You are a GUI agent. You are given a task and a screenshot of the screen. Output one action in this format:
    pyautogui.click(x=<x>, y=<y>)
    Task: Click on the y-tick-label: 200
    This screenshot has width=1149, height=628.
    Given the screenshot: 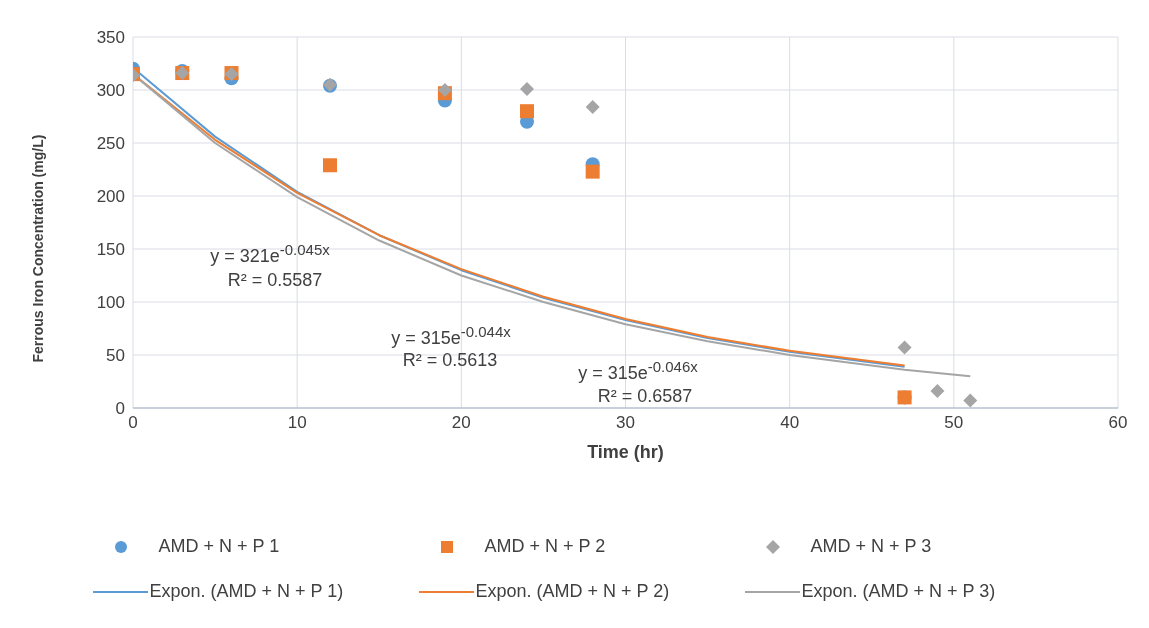 What is the action you would take?
    pyautogui.click(x=110, y=197)
    